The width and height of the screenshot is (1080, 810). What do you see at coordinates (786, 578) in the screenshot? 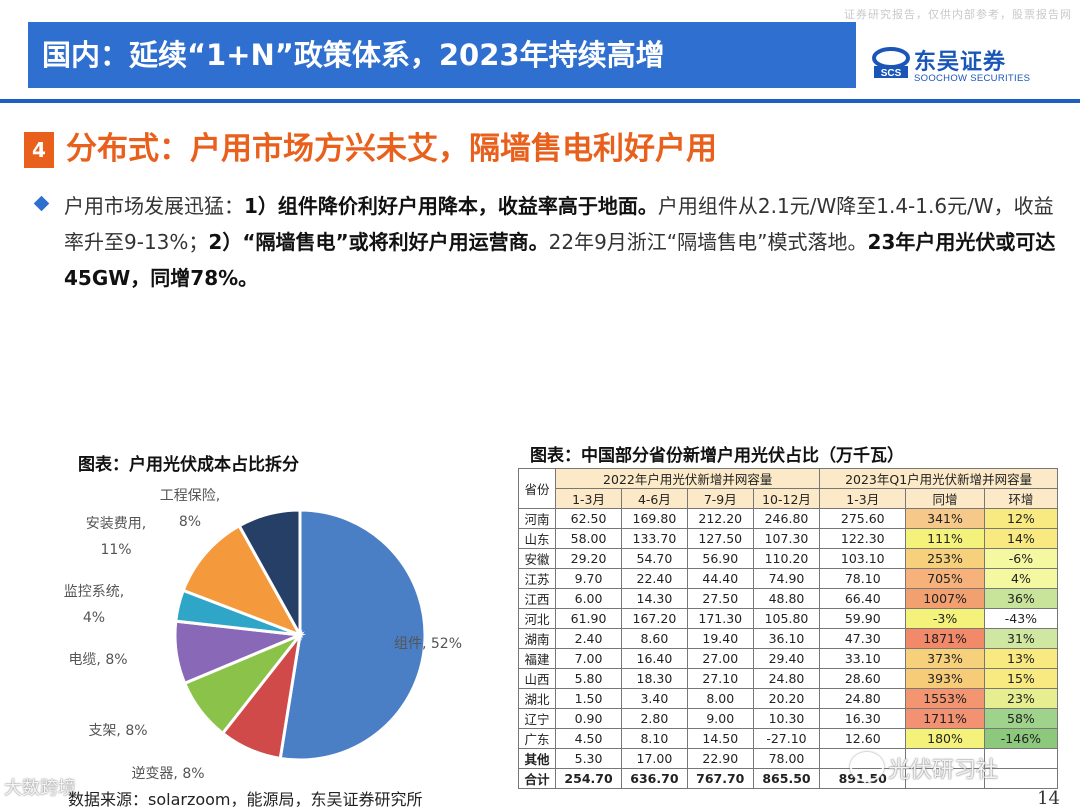
I see `value-cell: 74.90` at bounding box center [786, 578].